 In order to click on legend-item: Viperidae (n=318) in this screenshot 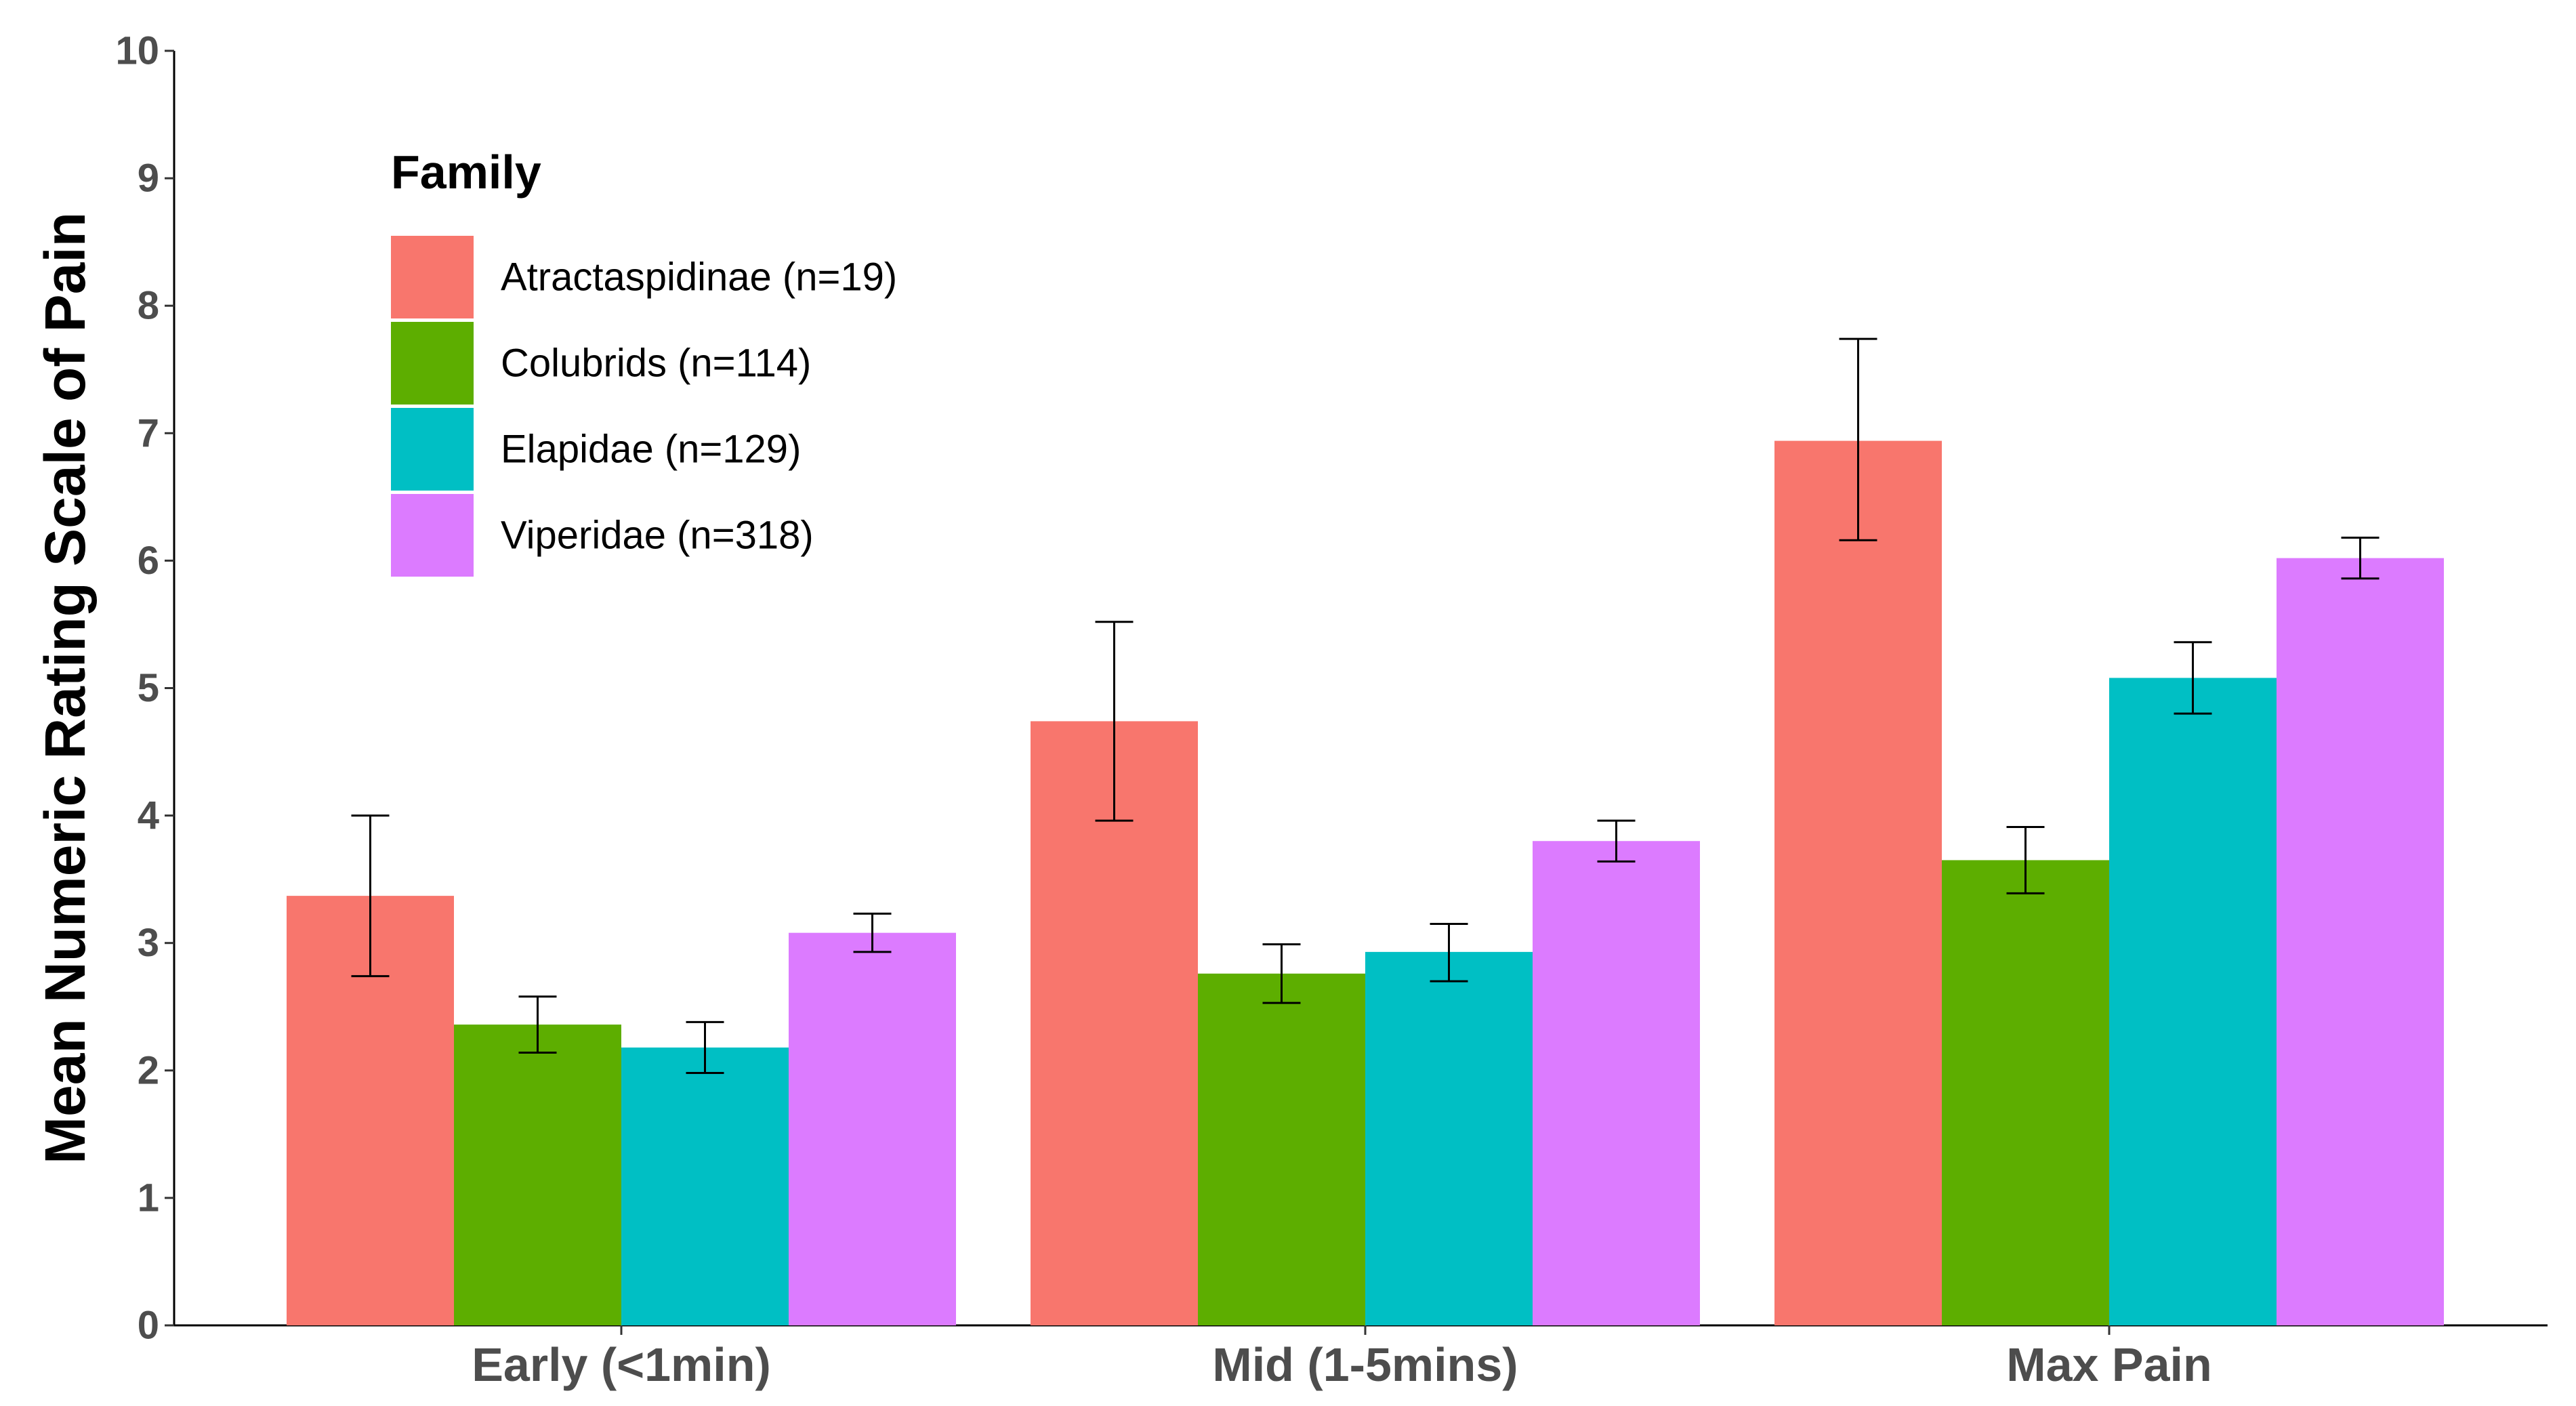, I will do `click(602, 535)`.